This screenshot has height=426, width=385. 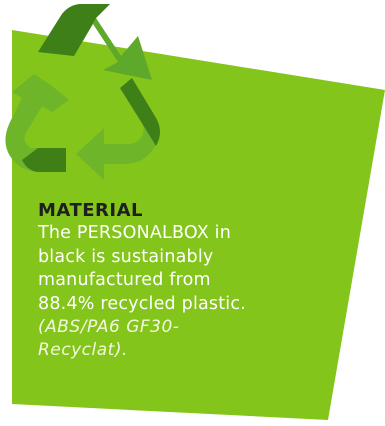 I want to click on material-body-line: The PERSONALBOX in, so click(x=135, y=233).